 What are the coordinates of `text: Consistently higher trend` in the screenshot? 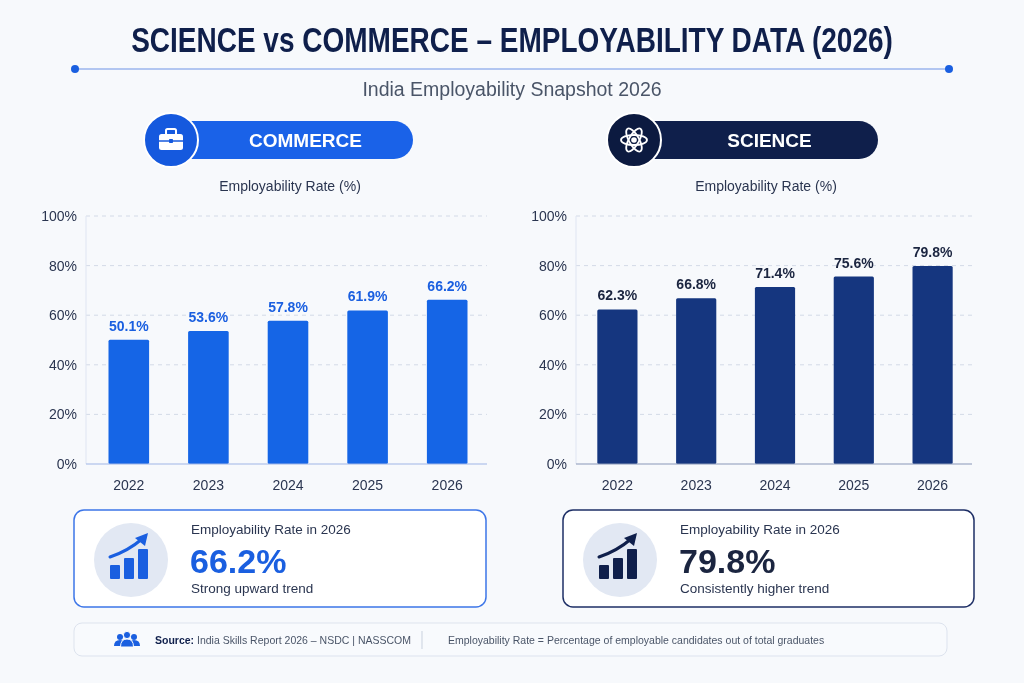 It's located at (755, 588).